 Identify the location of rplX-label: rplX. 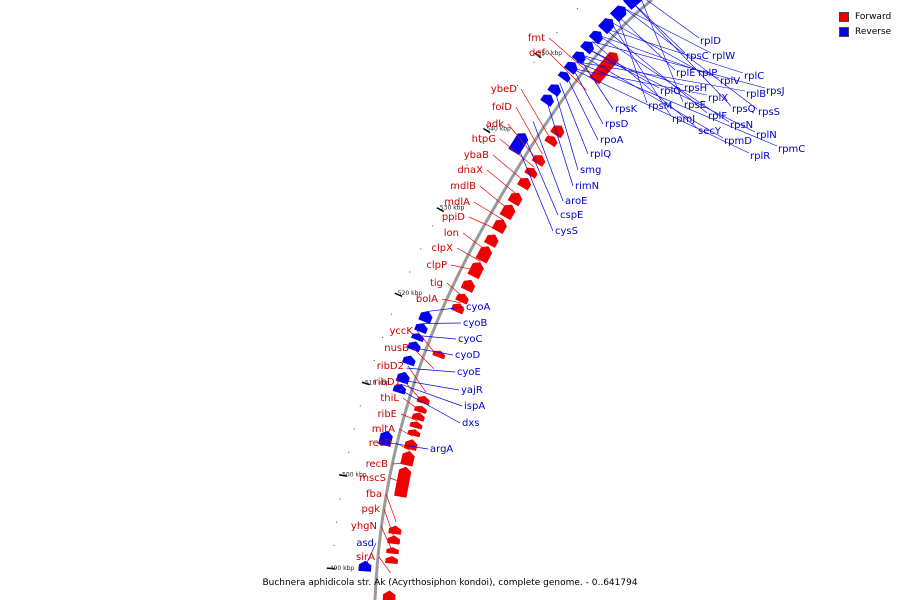
(718, 98).